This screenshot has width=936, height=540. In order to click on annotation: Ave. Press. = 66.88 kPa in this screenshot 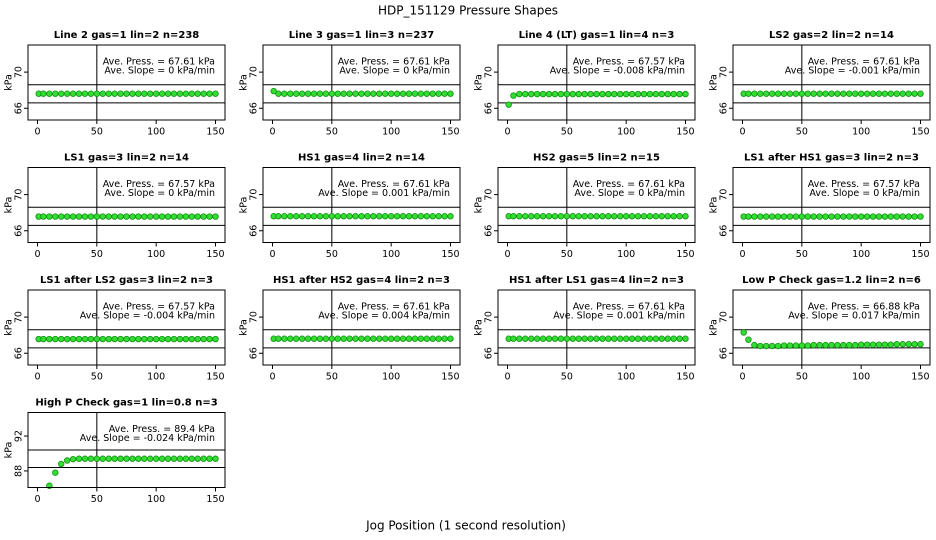, I will do `click(864, 307)`.